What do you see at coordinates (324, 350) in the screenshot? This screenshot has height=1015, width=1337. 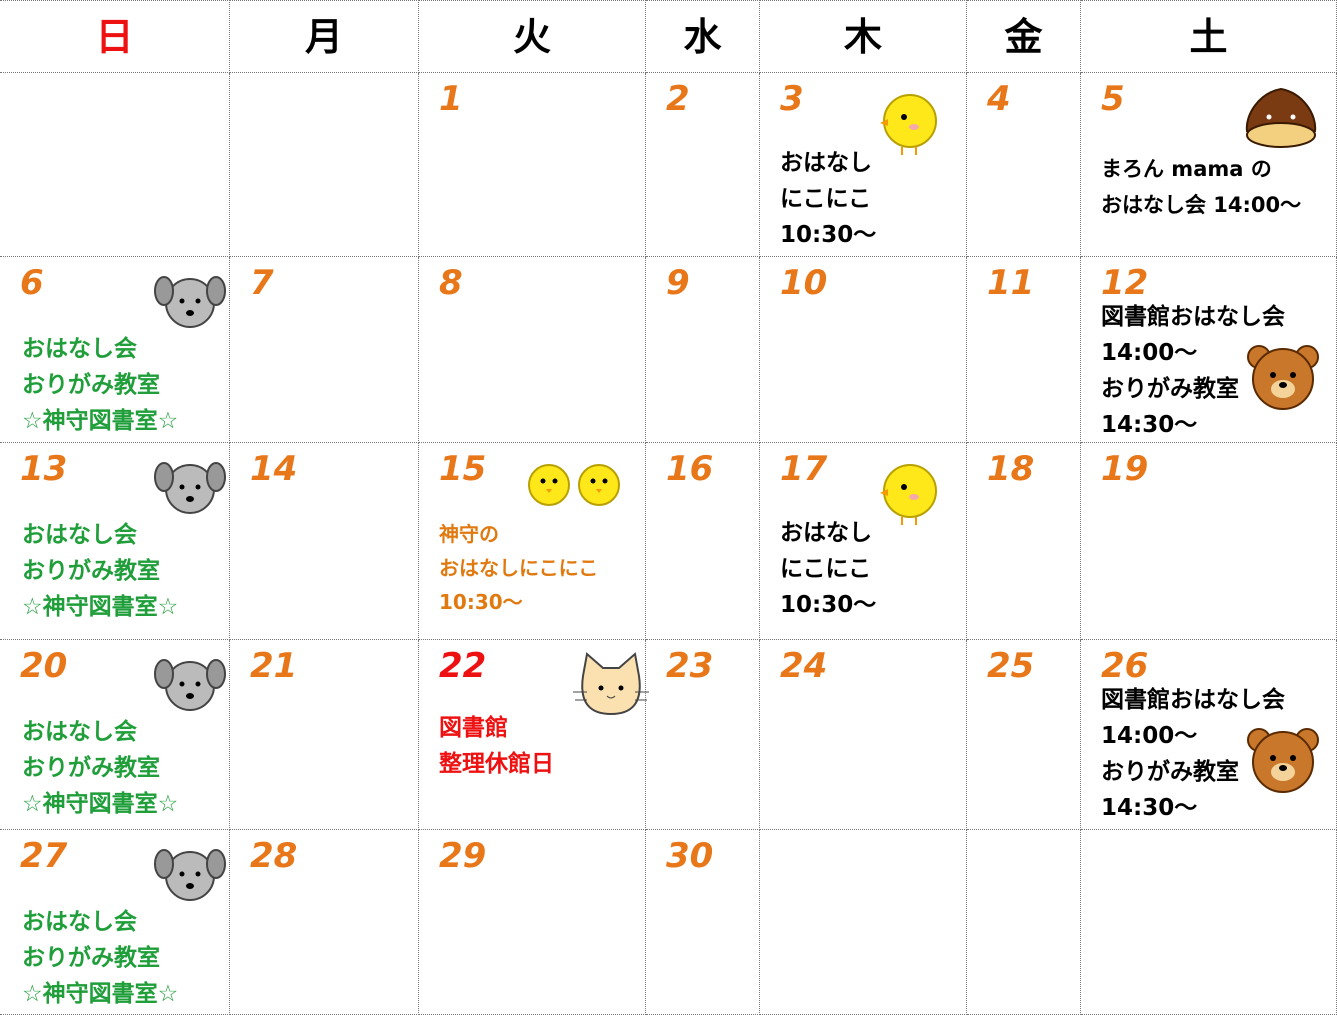 I see `day-cell: 7` at bounding box center [324, 350].